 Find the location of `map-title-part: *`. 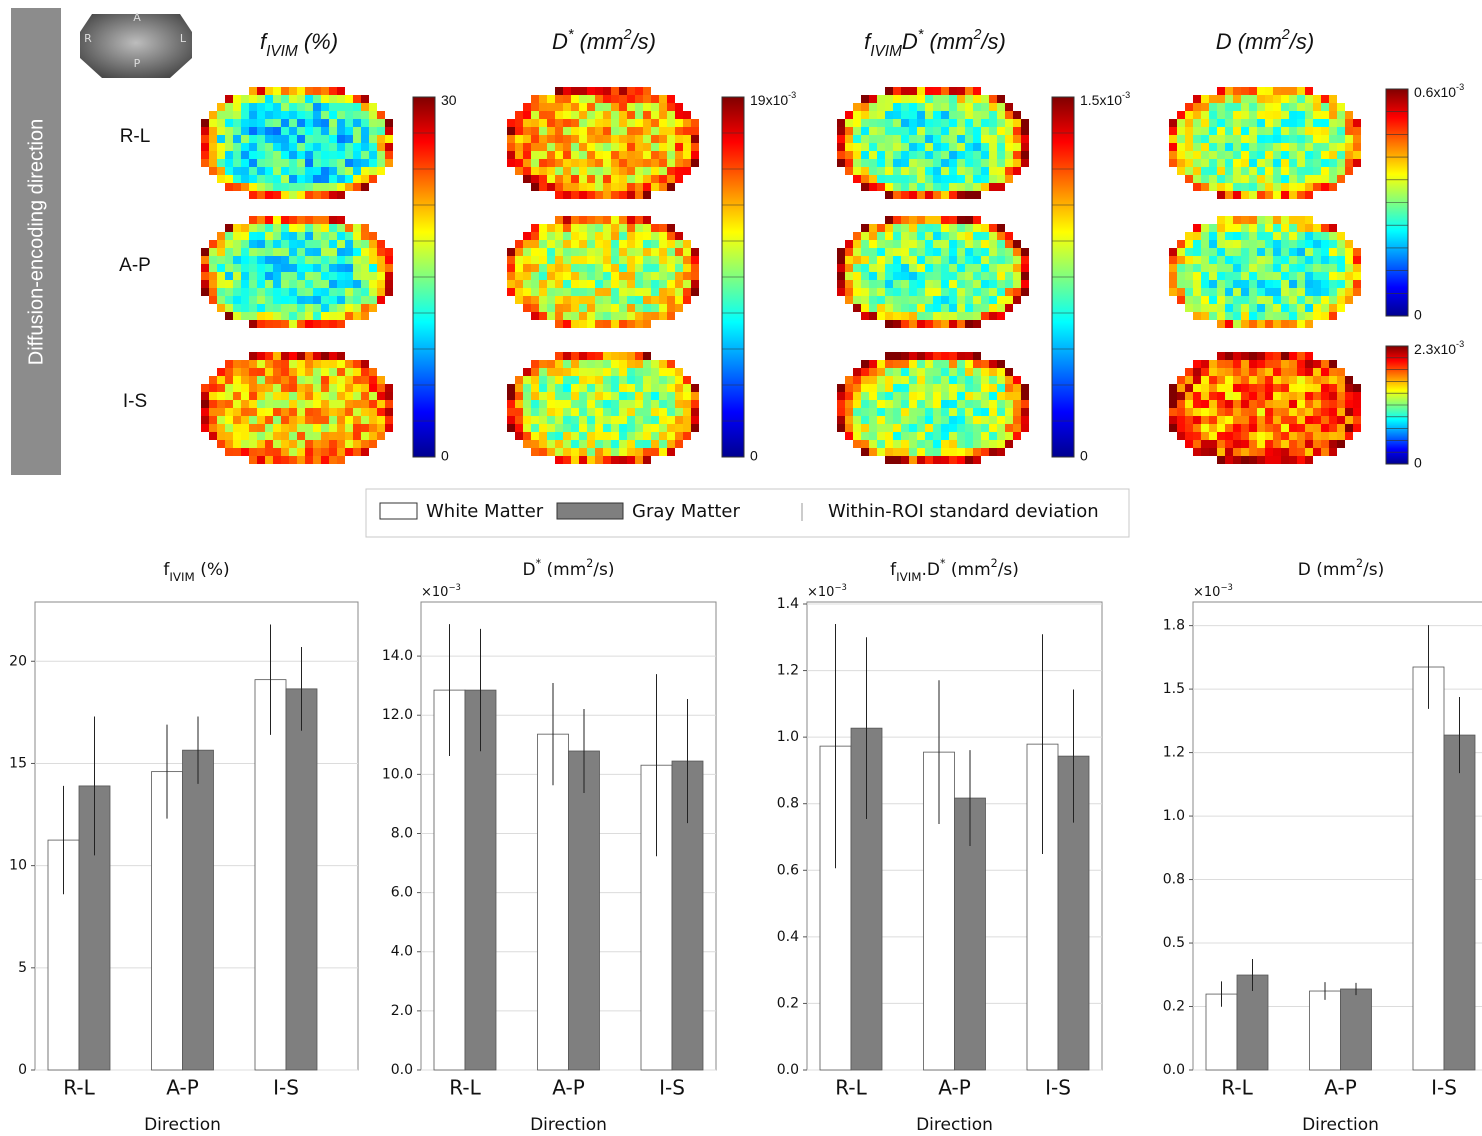

map-title-part: * is located at coordinates (571, 35).